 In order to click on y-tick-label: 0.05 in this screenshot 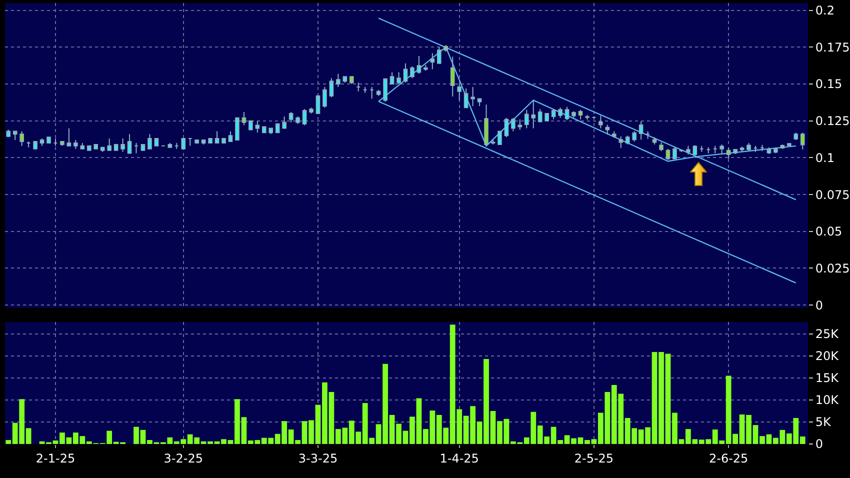, I will do `click(828, 231)`.